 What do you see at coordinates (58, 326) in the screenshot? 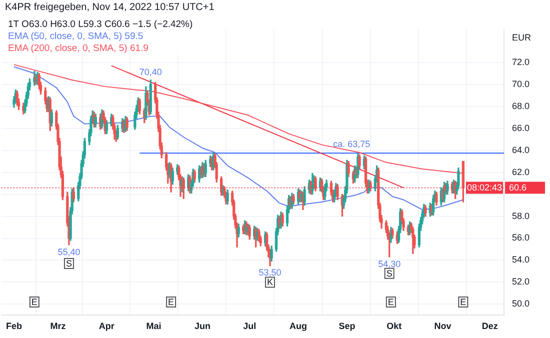
I see `x-tick-label: Mrz` at bounding box center [58, 326].